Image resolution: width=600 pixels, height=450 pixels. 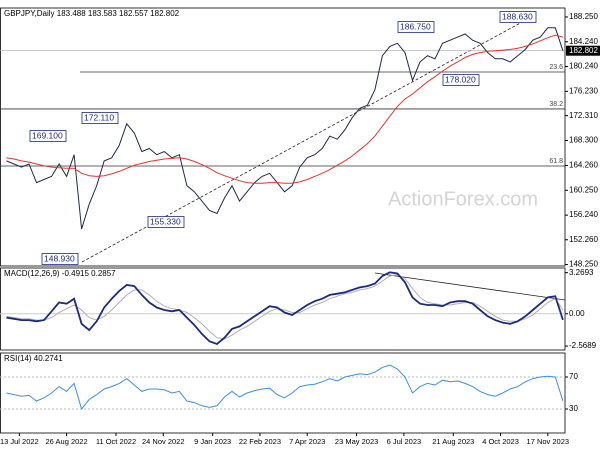 I want to click on y-tick-label: 156.240, so click(x=583, y=214).